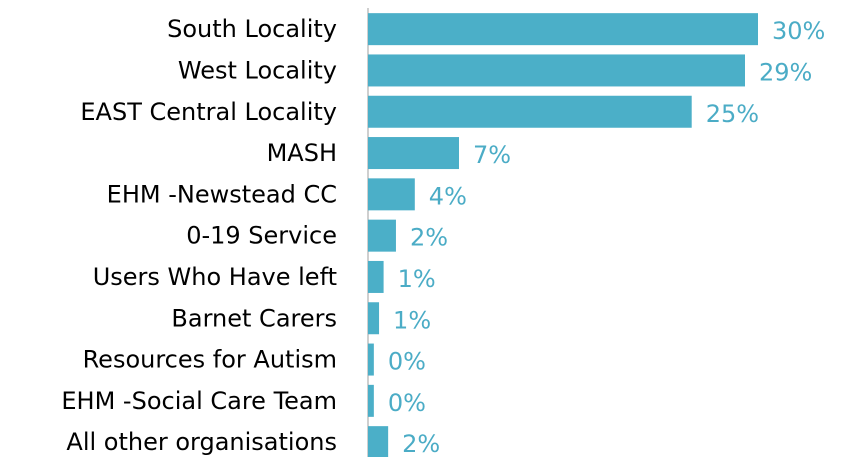 This screenshot has width=852, height=457. Describe the element at coordinates (201, 442) in the screenshot. I see `category-label: All other organisations` at that location.